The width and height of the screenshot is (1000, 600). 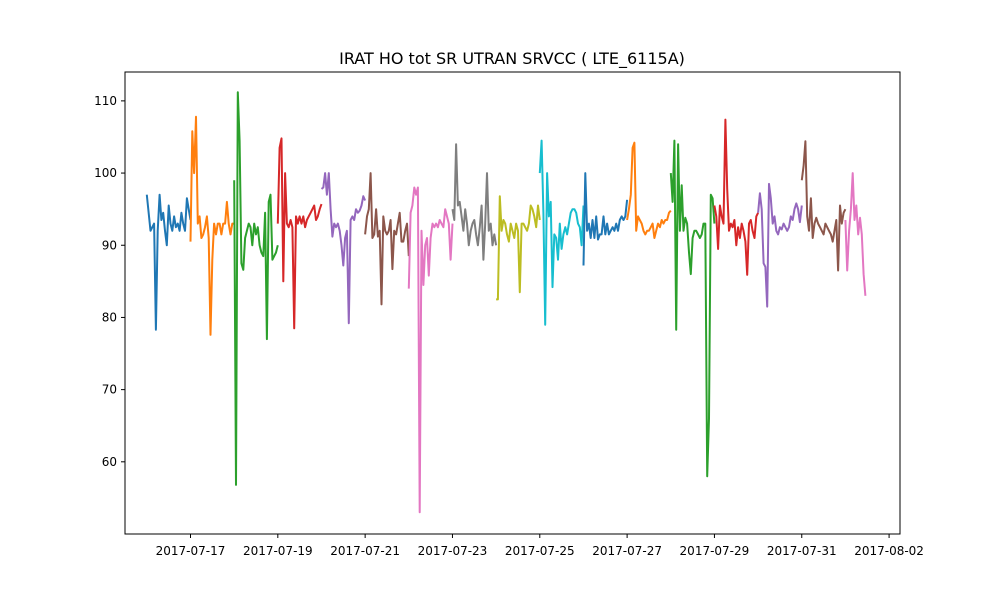 What do you see at coordinates (191, 551) in the screenshot?
I see `x-tick-label: 2017-07-17` at bounding box center [191, 551].